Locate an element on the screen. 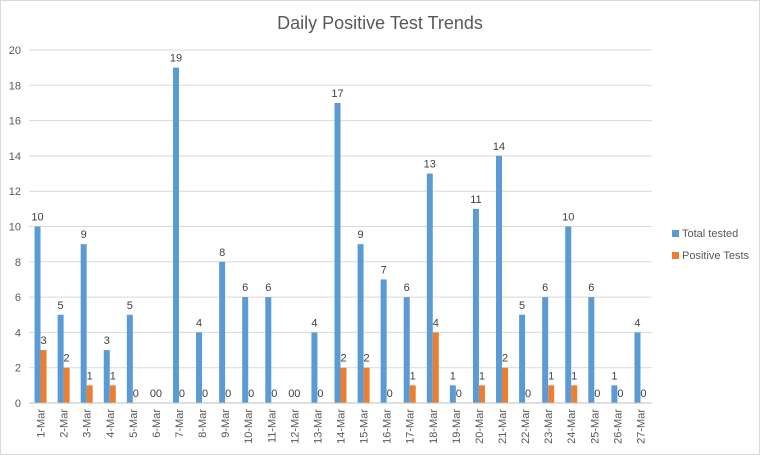 The width and height of the screenshot is (760, 455). data-label: 14 is located at coordinates (499, 147).